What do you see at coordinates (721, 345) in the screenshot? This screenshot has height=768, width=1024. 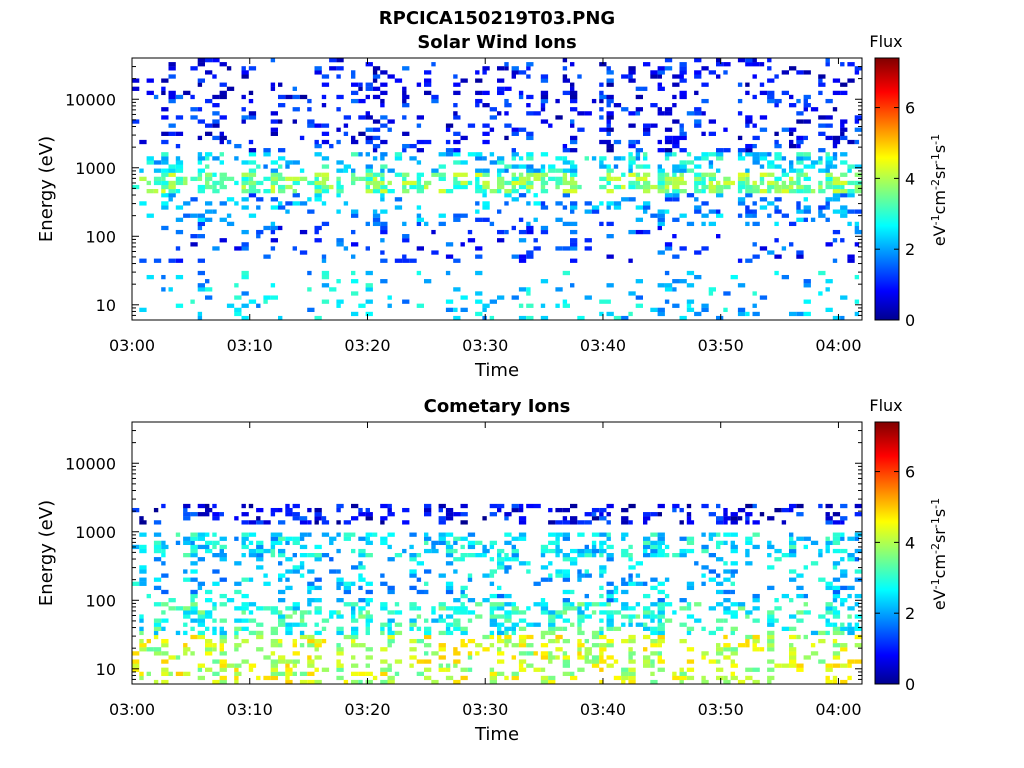 I see `x-tick-label: 03:50` at bounding box center [721, 345].